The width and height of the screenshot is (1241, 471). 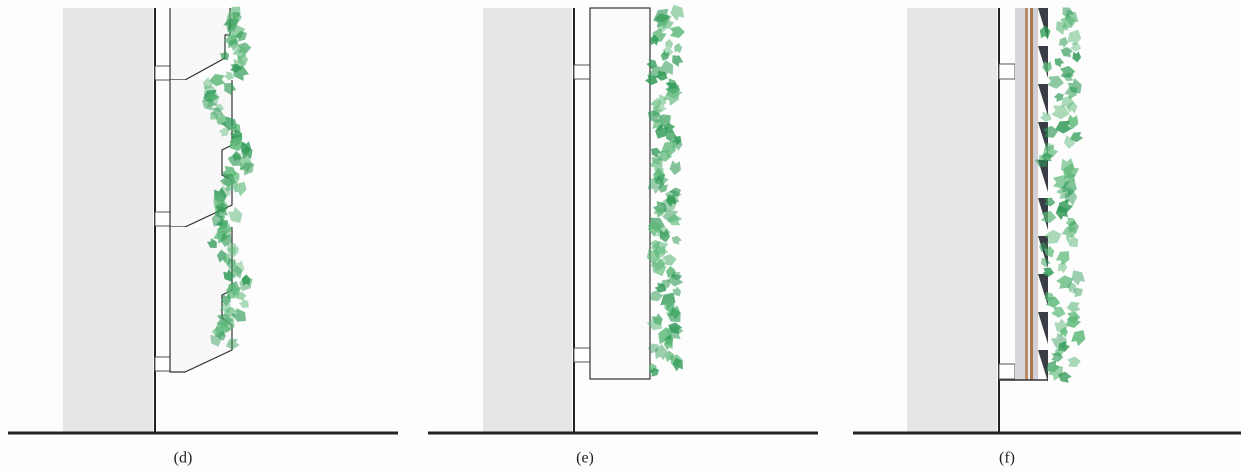 What do you see at coordinates (1007, 458) in the screenshot?
I see `panel-label: (f)` at bounding box center [1007, 458].